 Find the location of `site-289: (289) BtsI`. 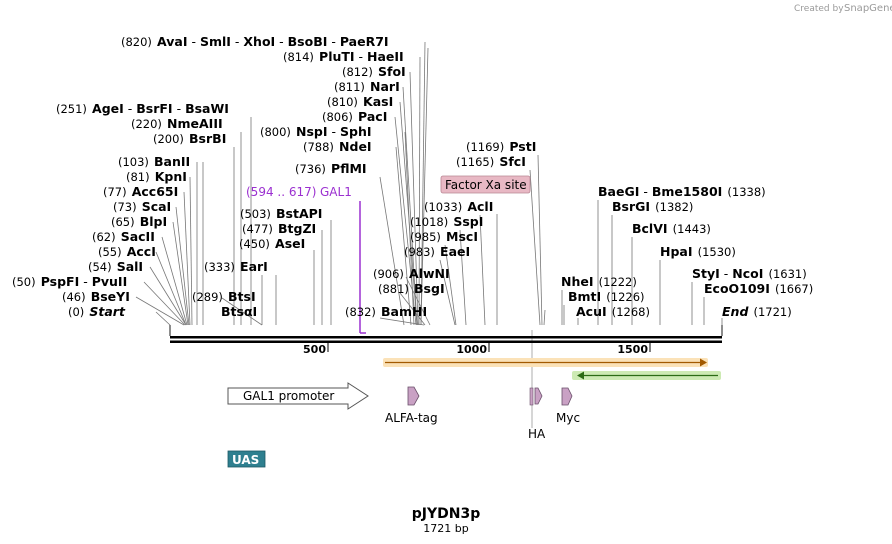

site-289: (289) BtsI is located at coordinates (224, 295).